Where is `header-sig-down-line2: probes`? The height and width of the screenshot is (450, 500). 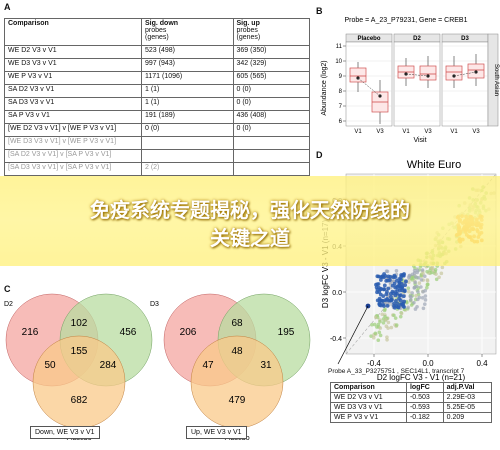
header-sig-down-line2: probes is located at coordinates (156, 30).